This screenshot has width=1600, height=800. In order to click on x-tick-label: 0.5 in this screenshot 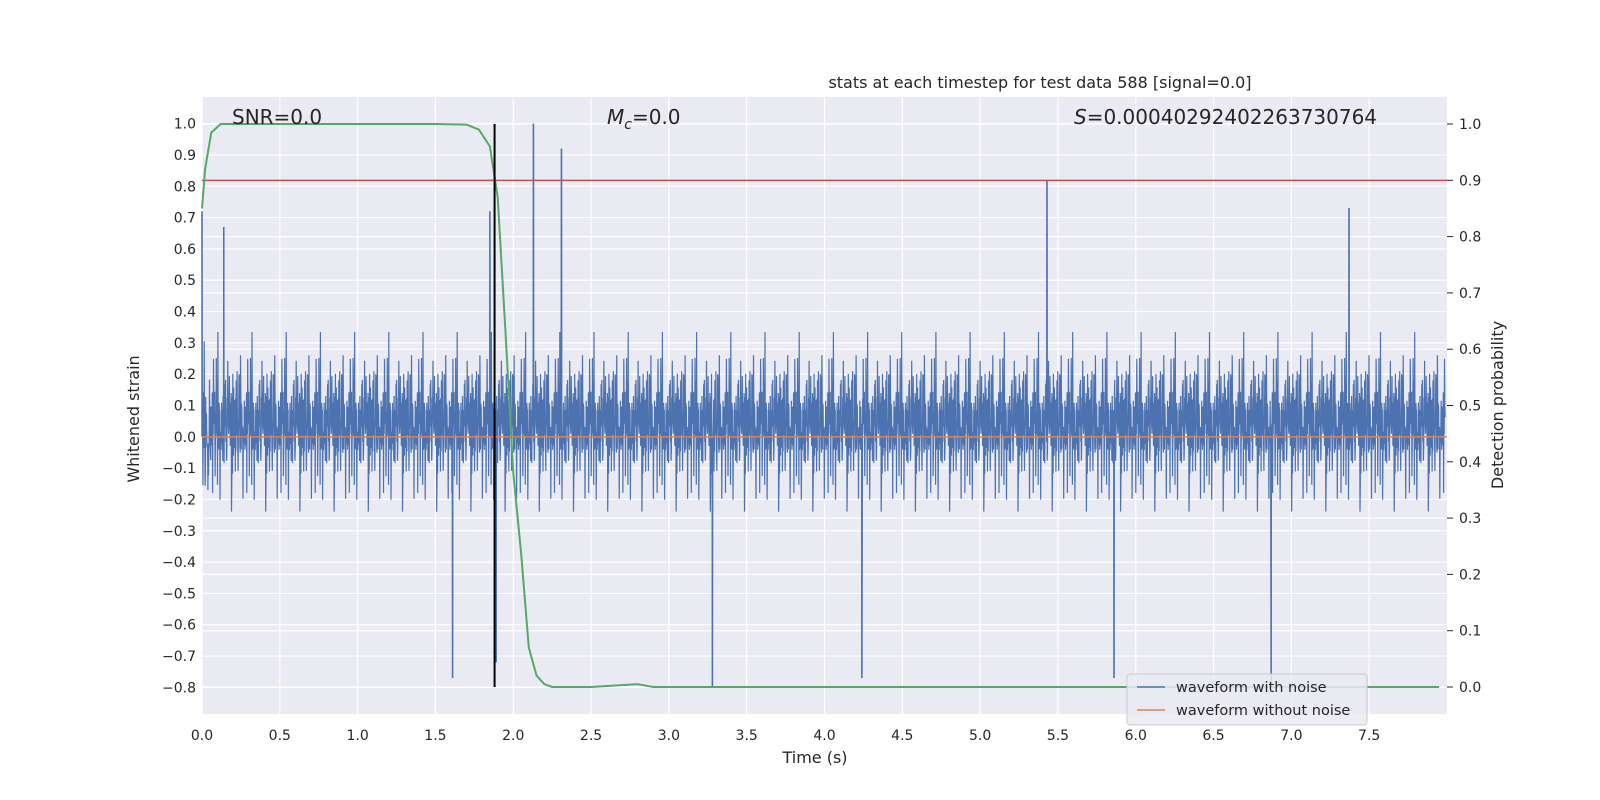, I will do `click(280, 736)`.